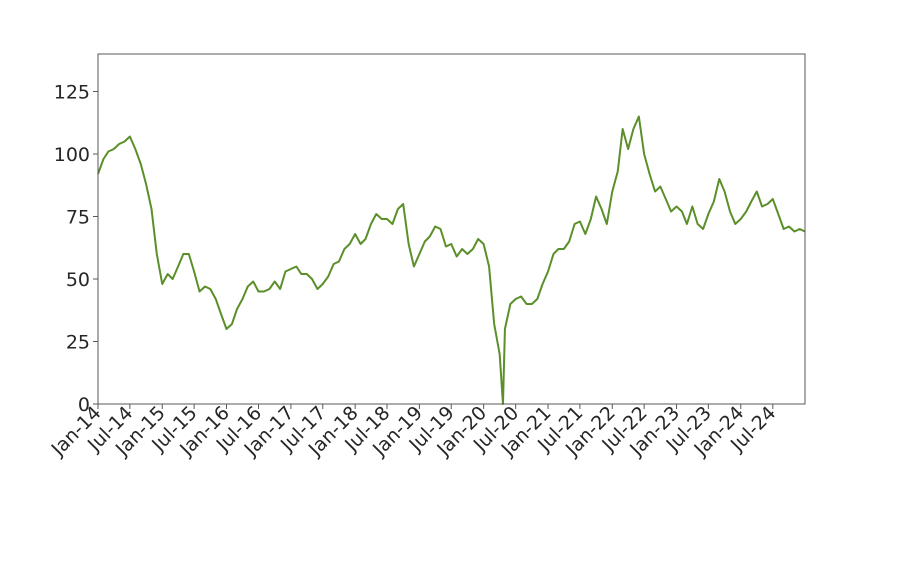  Describe the element at coordinates (76, 249) in the screenshot. I see `y-axis: 0 25 50 75 100 125` at that location.